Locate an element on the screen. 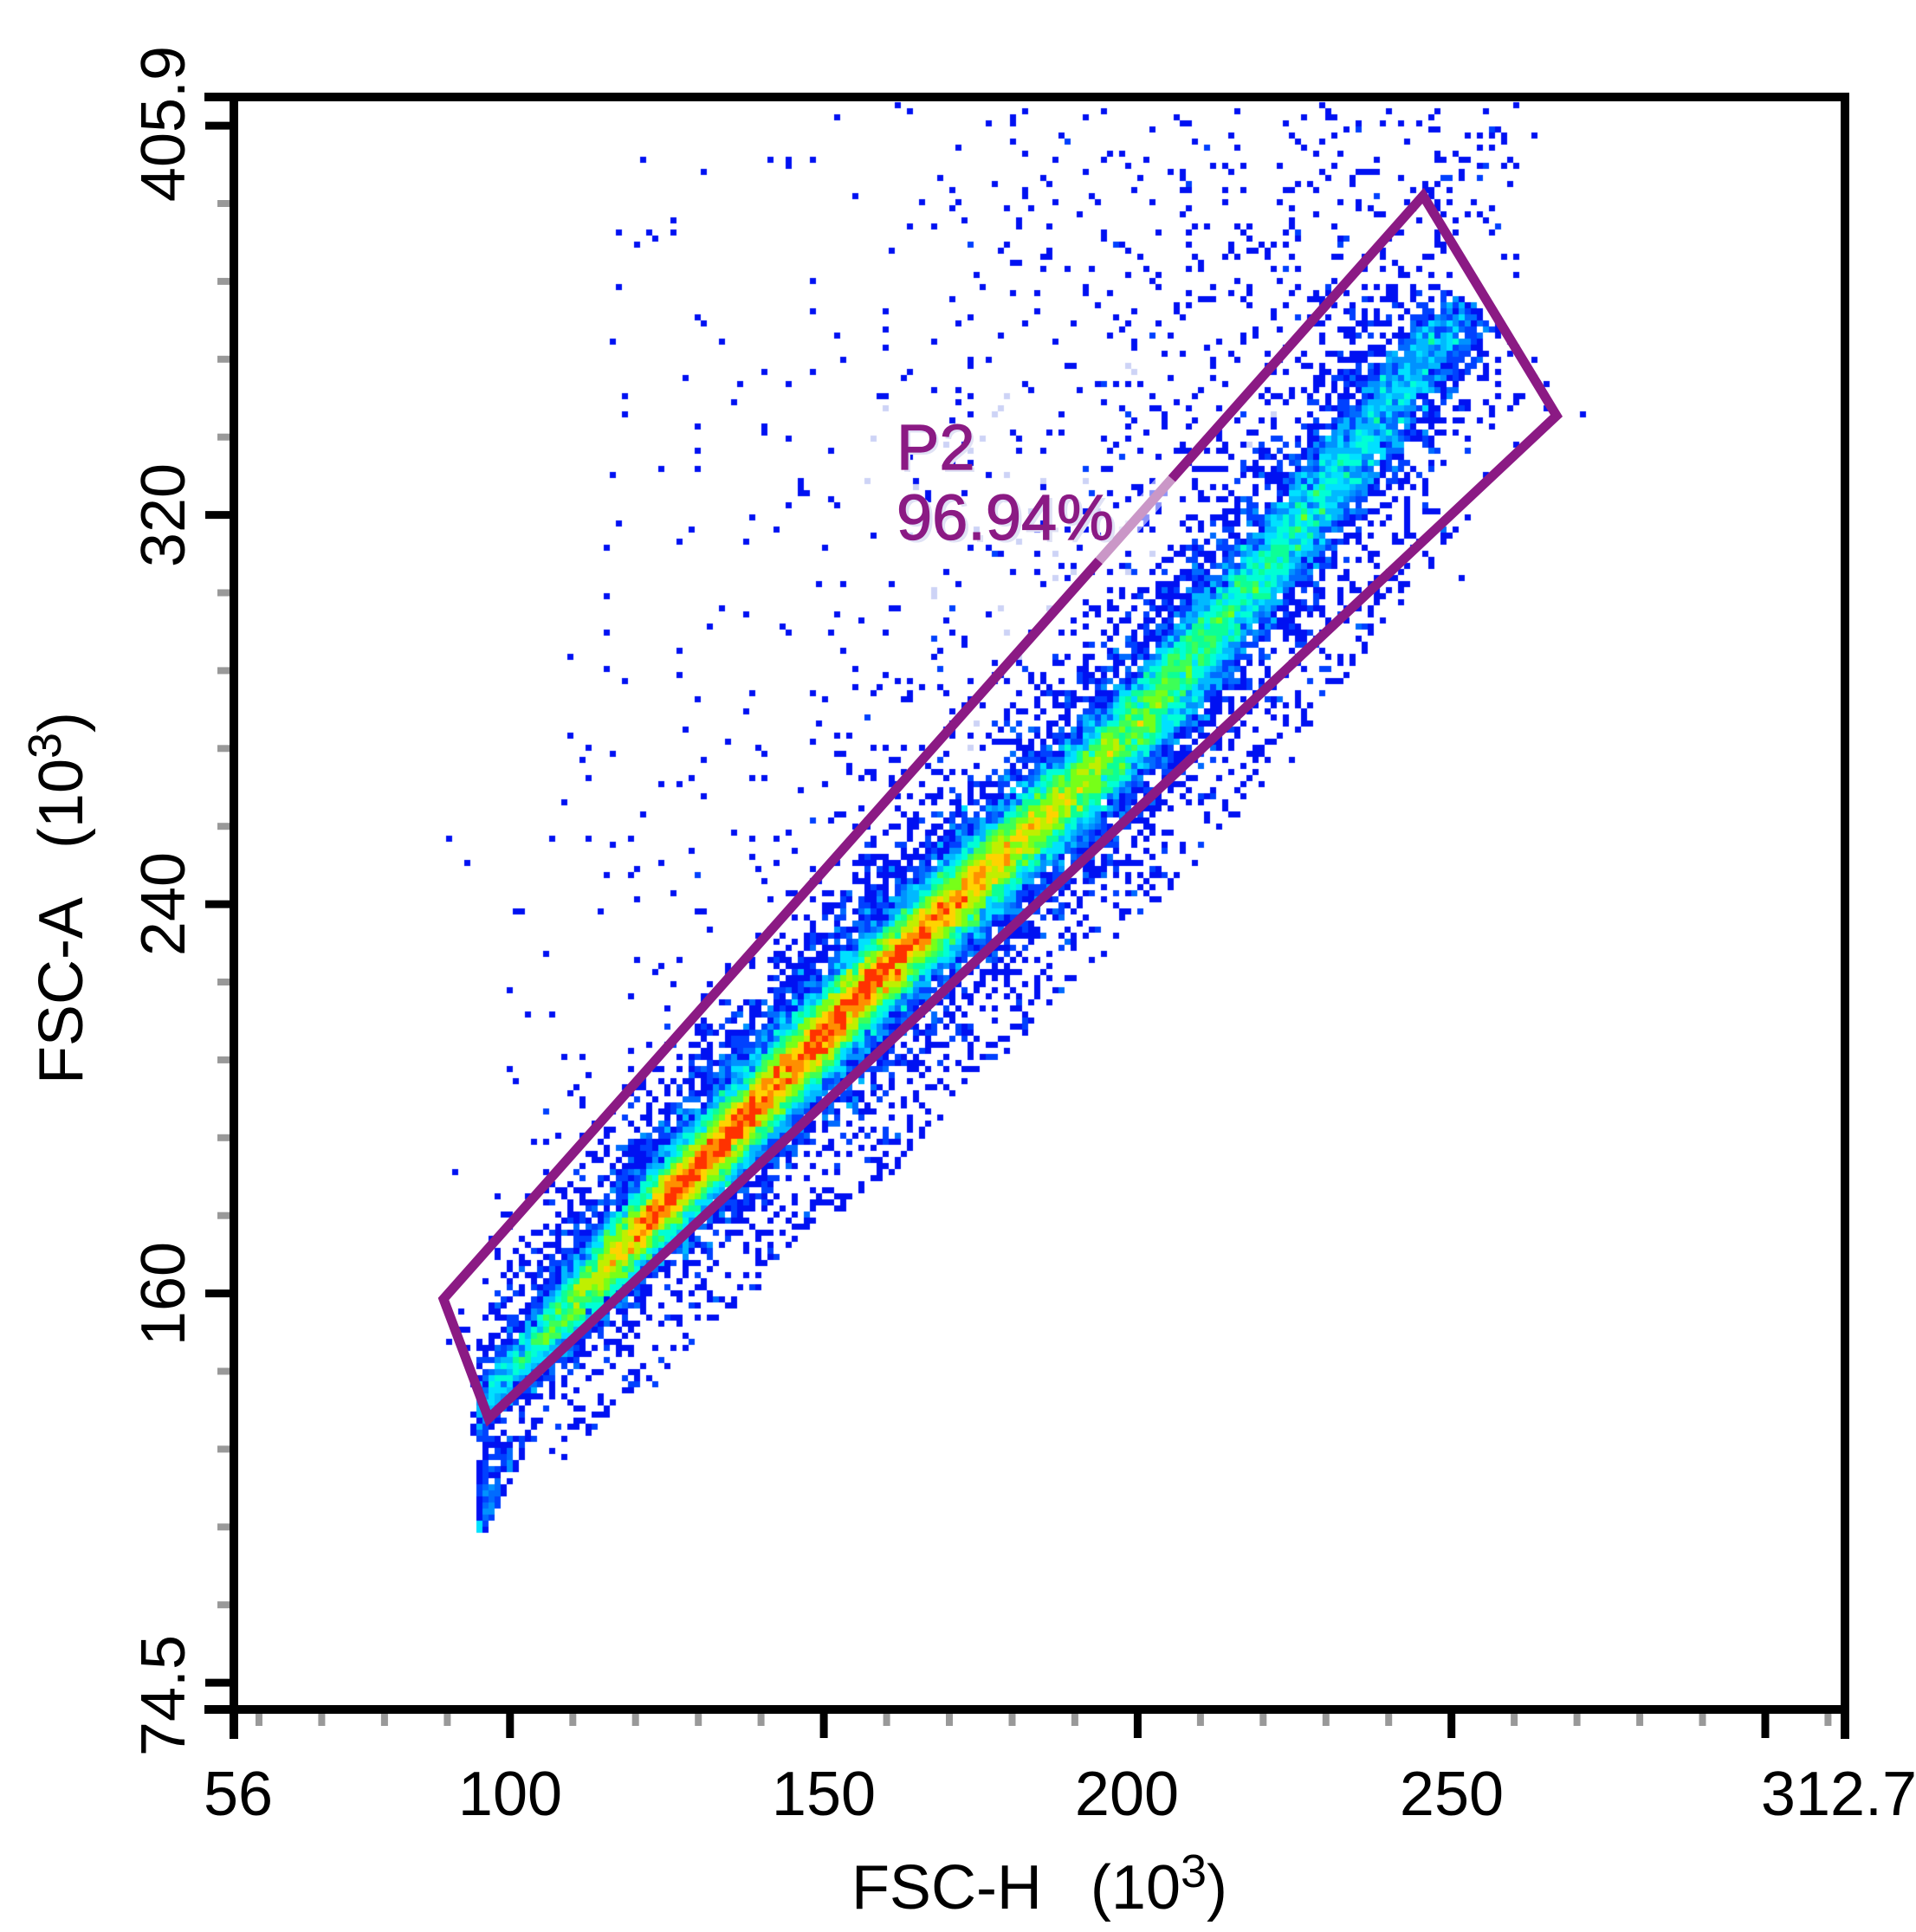 The width and height of the screenshot is (1916, 1932). svg-text: FSC-A (103) is located at coordinates (58, 898).